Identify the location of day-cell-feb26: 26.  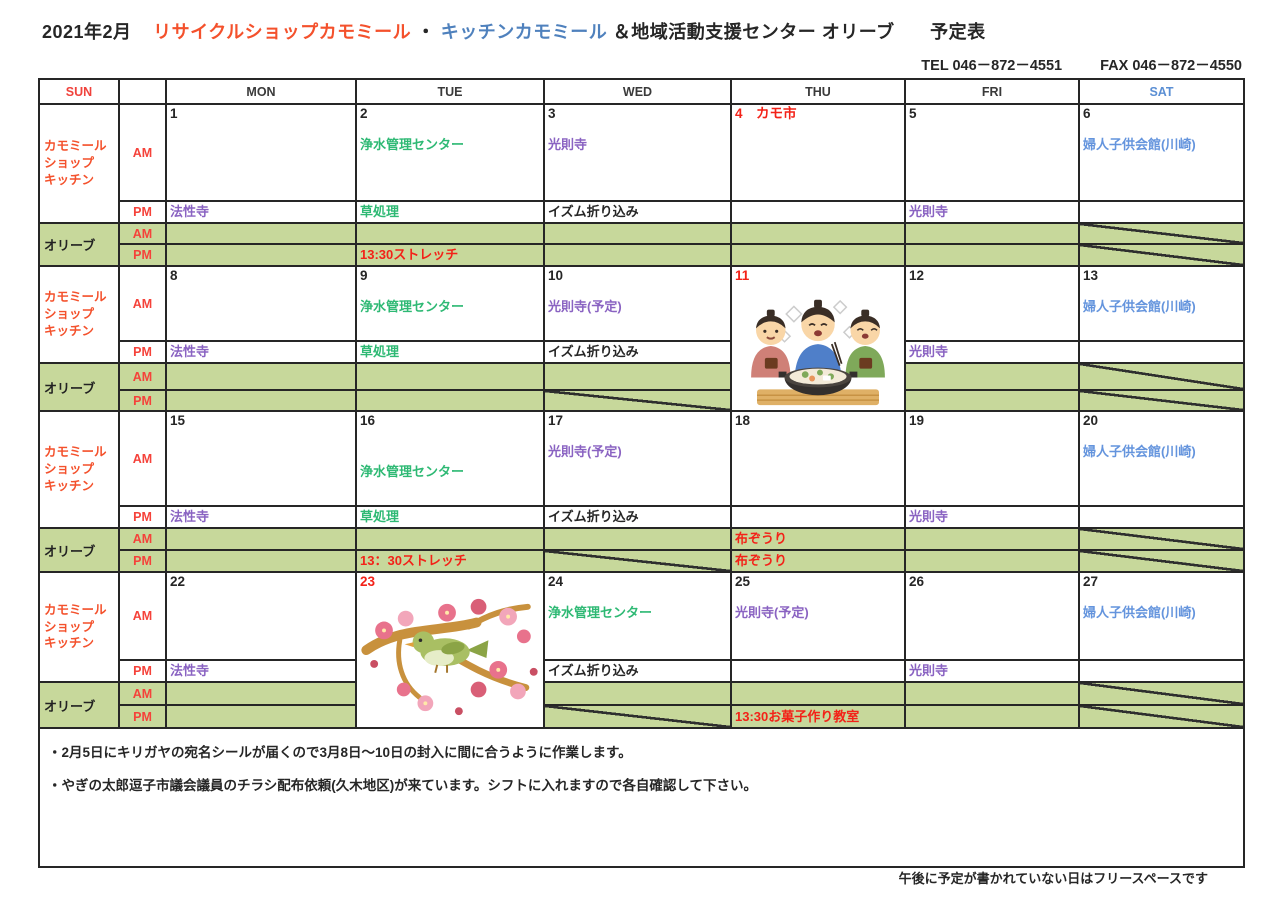
(992, 616).